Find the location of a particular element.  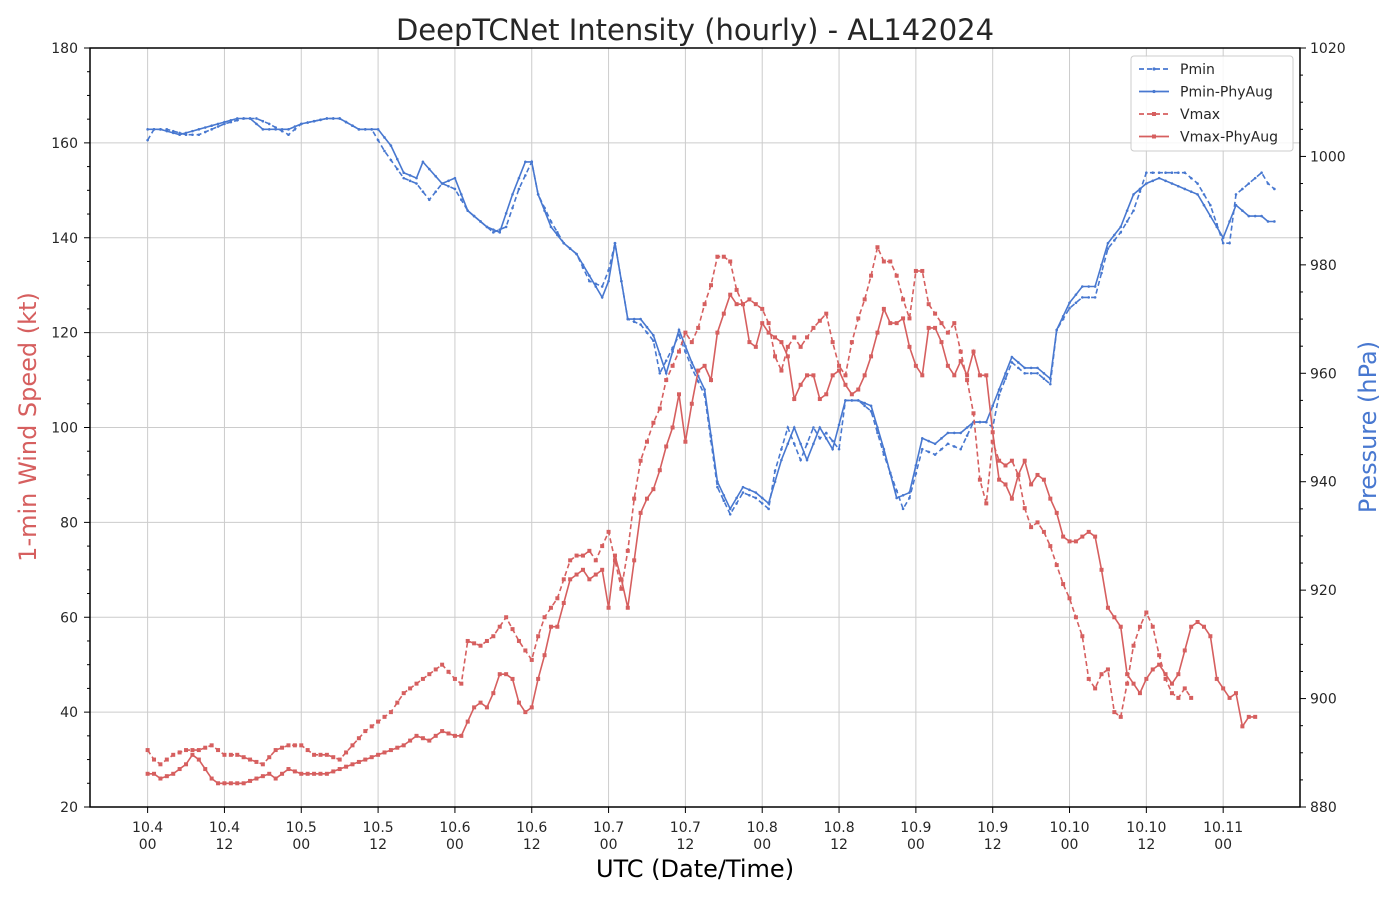

legend-label: Vmax is located at coordinates (1200, 115).